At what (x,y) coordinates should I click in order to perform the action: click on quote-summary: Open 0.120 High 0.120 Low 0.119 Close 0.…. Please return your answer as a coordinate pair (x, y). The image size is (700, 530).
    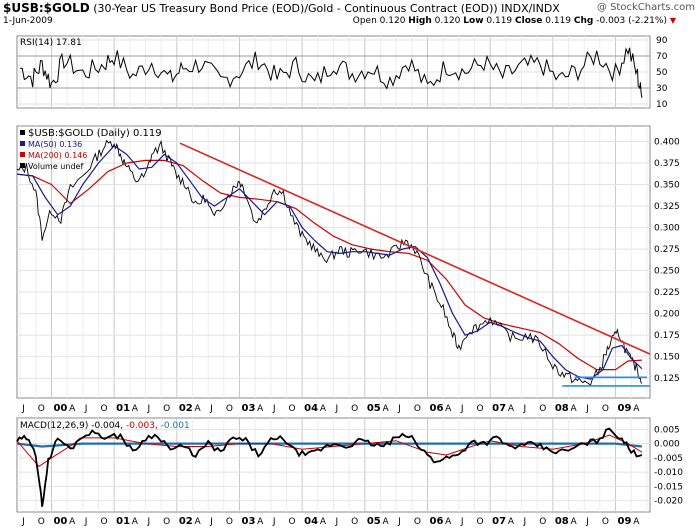
    Looking at the image, I should click on (514, 21).